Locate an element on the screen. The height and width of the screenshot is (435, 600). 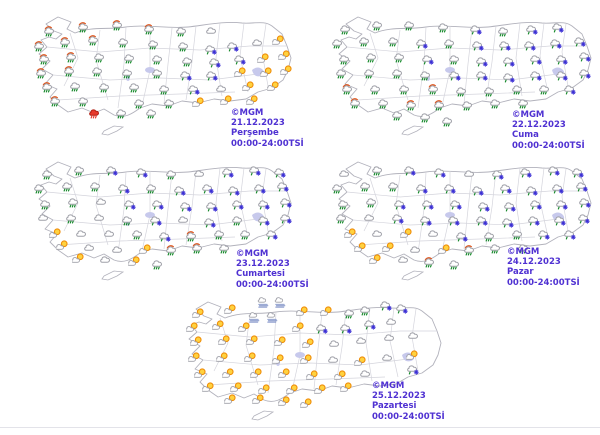
map-date: 24.12.2023 is located at coordinates (534, 262).